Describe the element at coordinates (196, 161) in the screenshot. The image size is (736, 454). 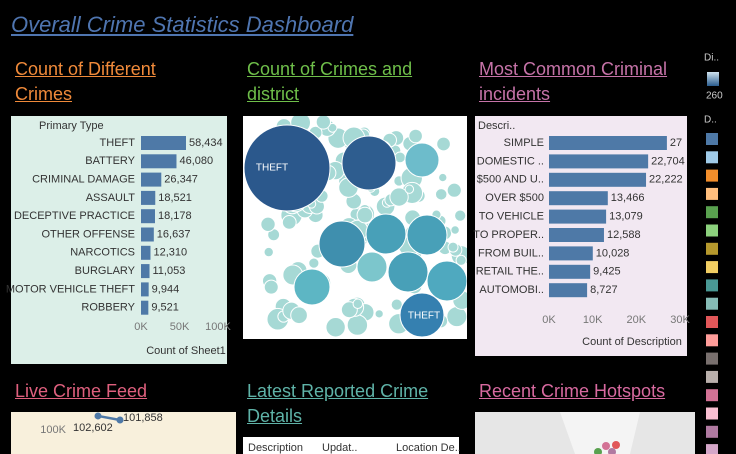
I see `value-label: 46,080` at that location.